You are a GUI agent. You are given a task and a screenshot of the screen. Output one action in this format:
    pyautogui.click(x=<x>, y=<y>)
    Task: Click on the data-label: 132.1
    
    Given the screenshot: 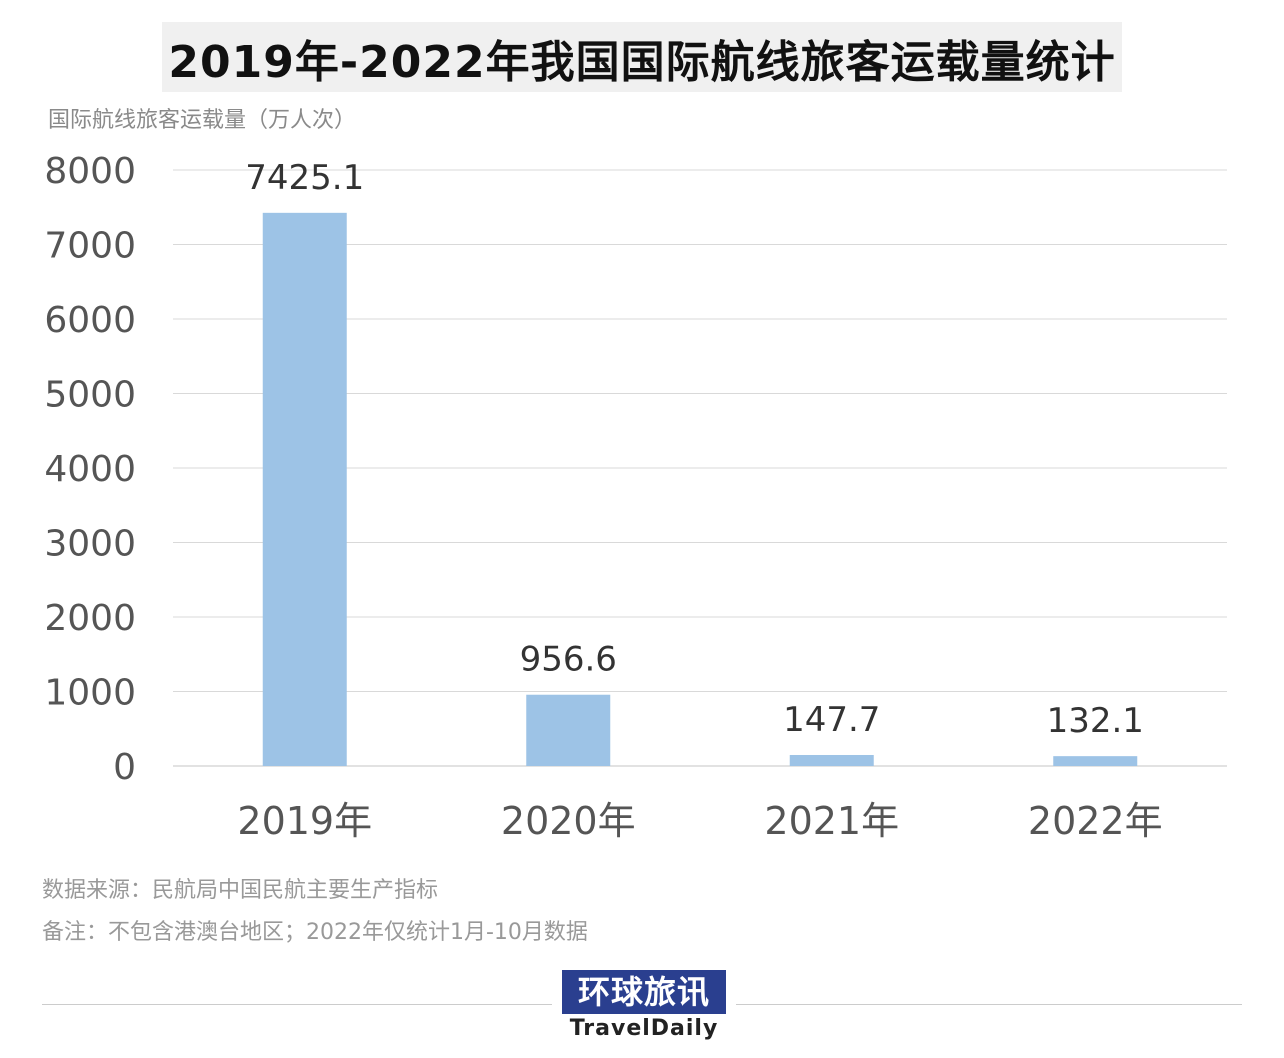 What is the action you would take?
    pyautogui.click(x=1095, y=721)
    